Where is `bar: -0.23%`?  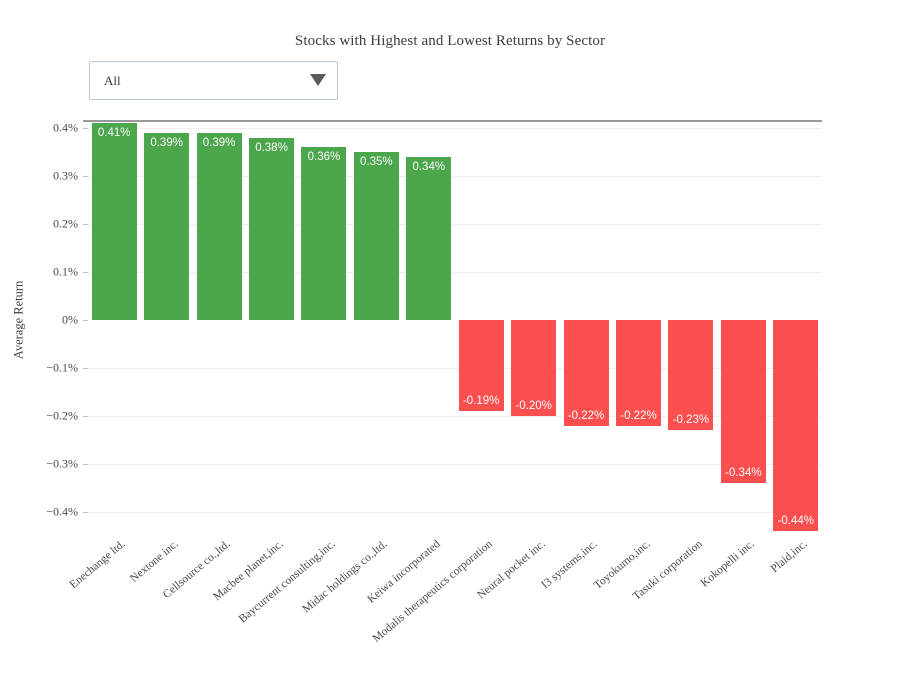 bar: -0.23% is located at coordinates (691, 375).